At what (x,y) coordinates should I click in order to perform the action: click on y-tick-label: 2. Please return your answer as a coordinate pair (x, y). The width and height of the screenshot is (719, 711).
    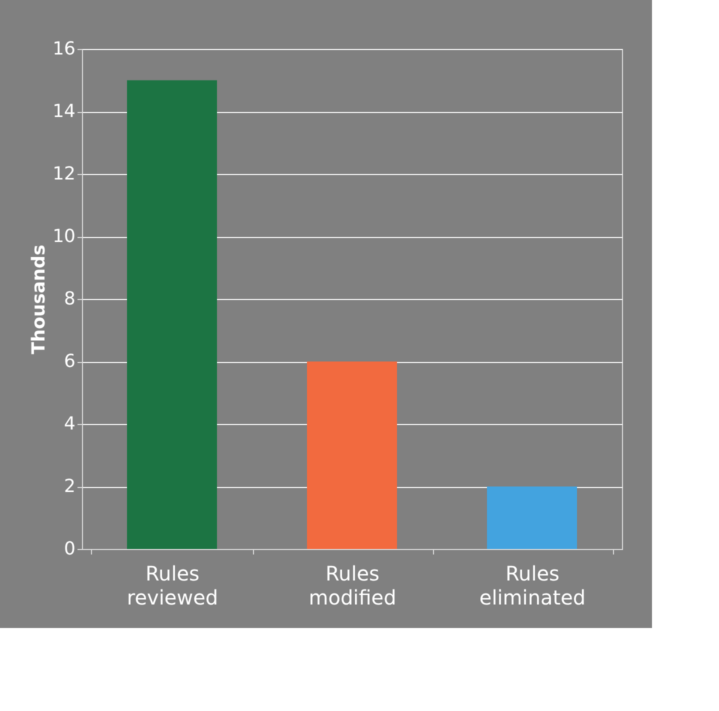
    Looking at the image, I should click on (70, 486).